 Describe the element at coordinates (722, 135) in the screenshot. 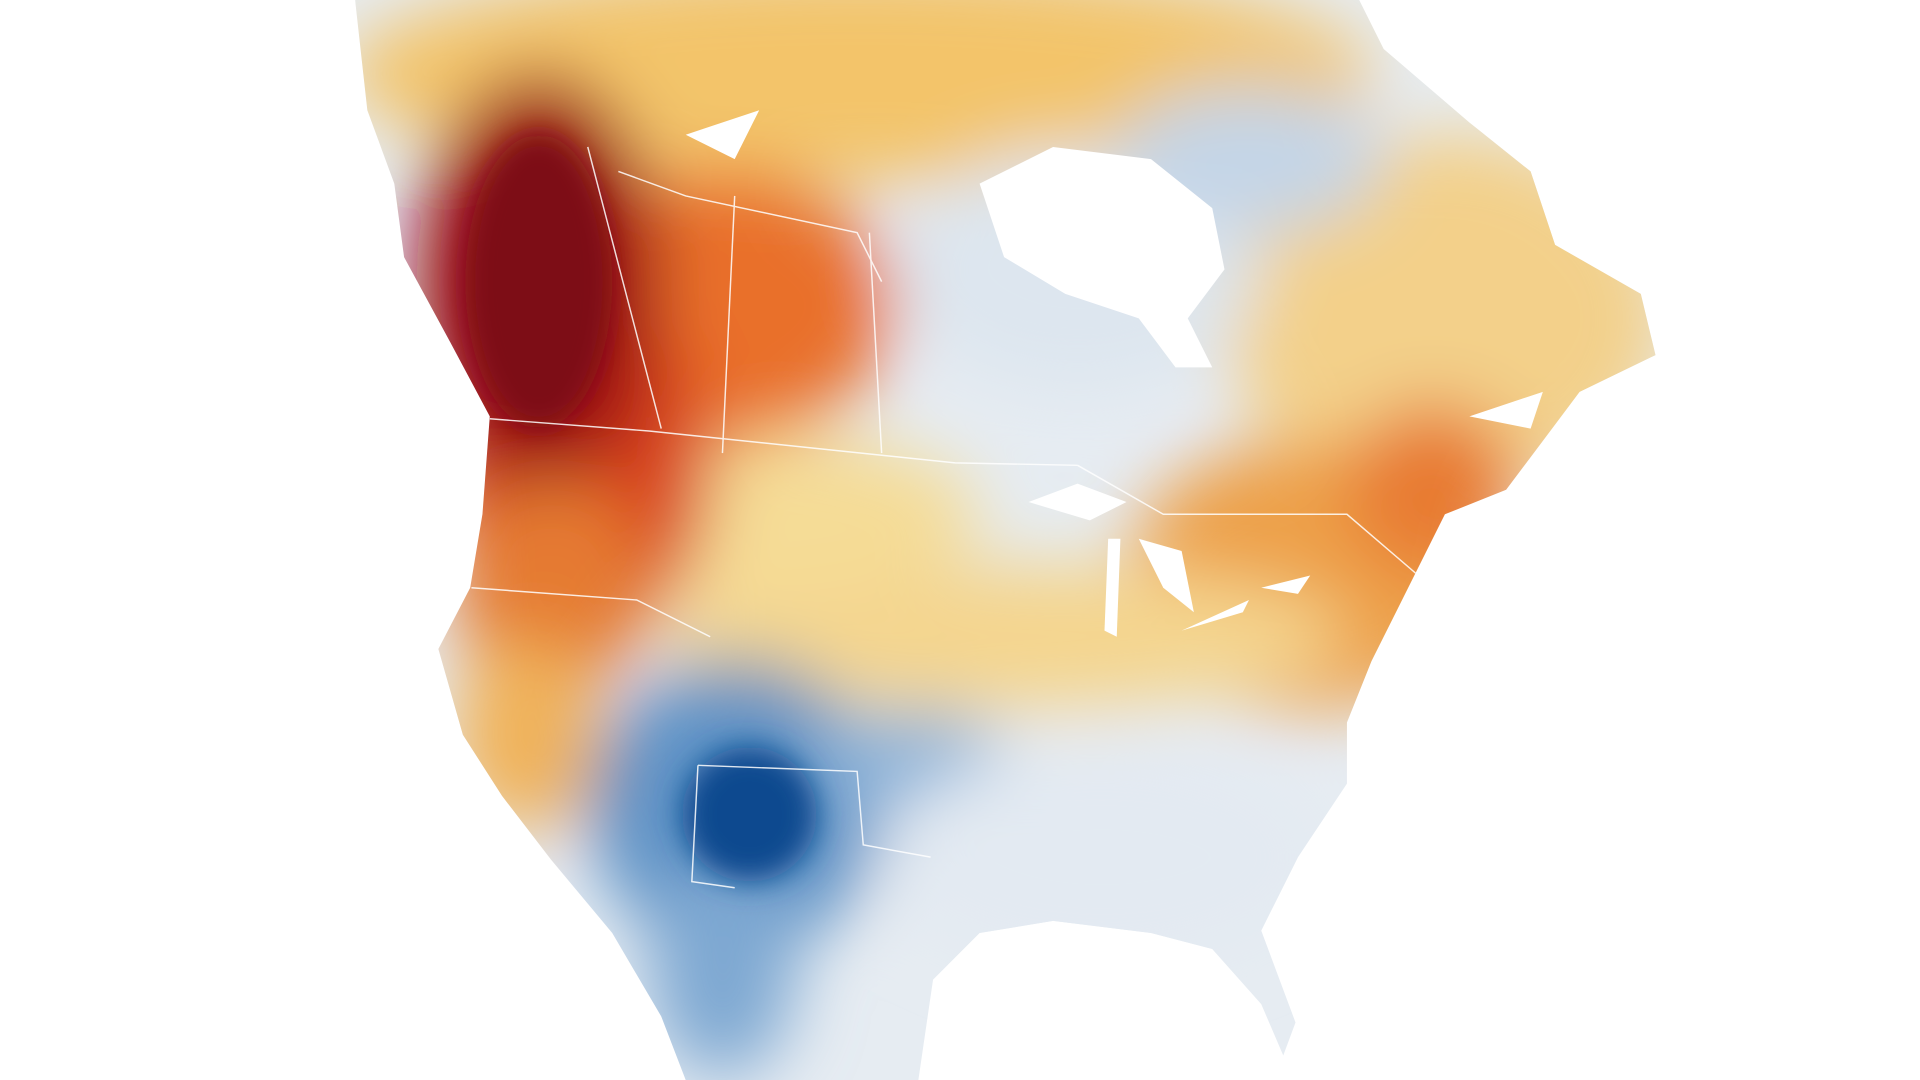

I see `great-slave-lake` at that location.